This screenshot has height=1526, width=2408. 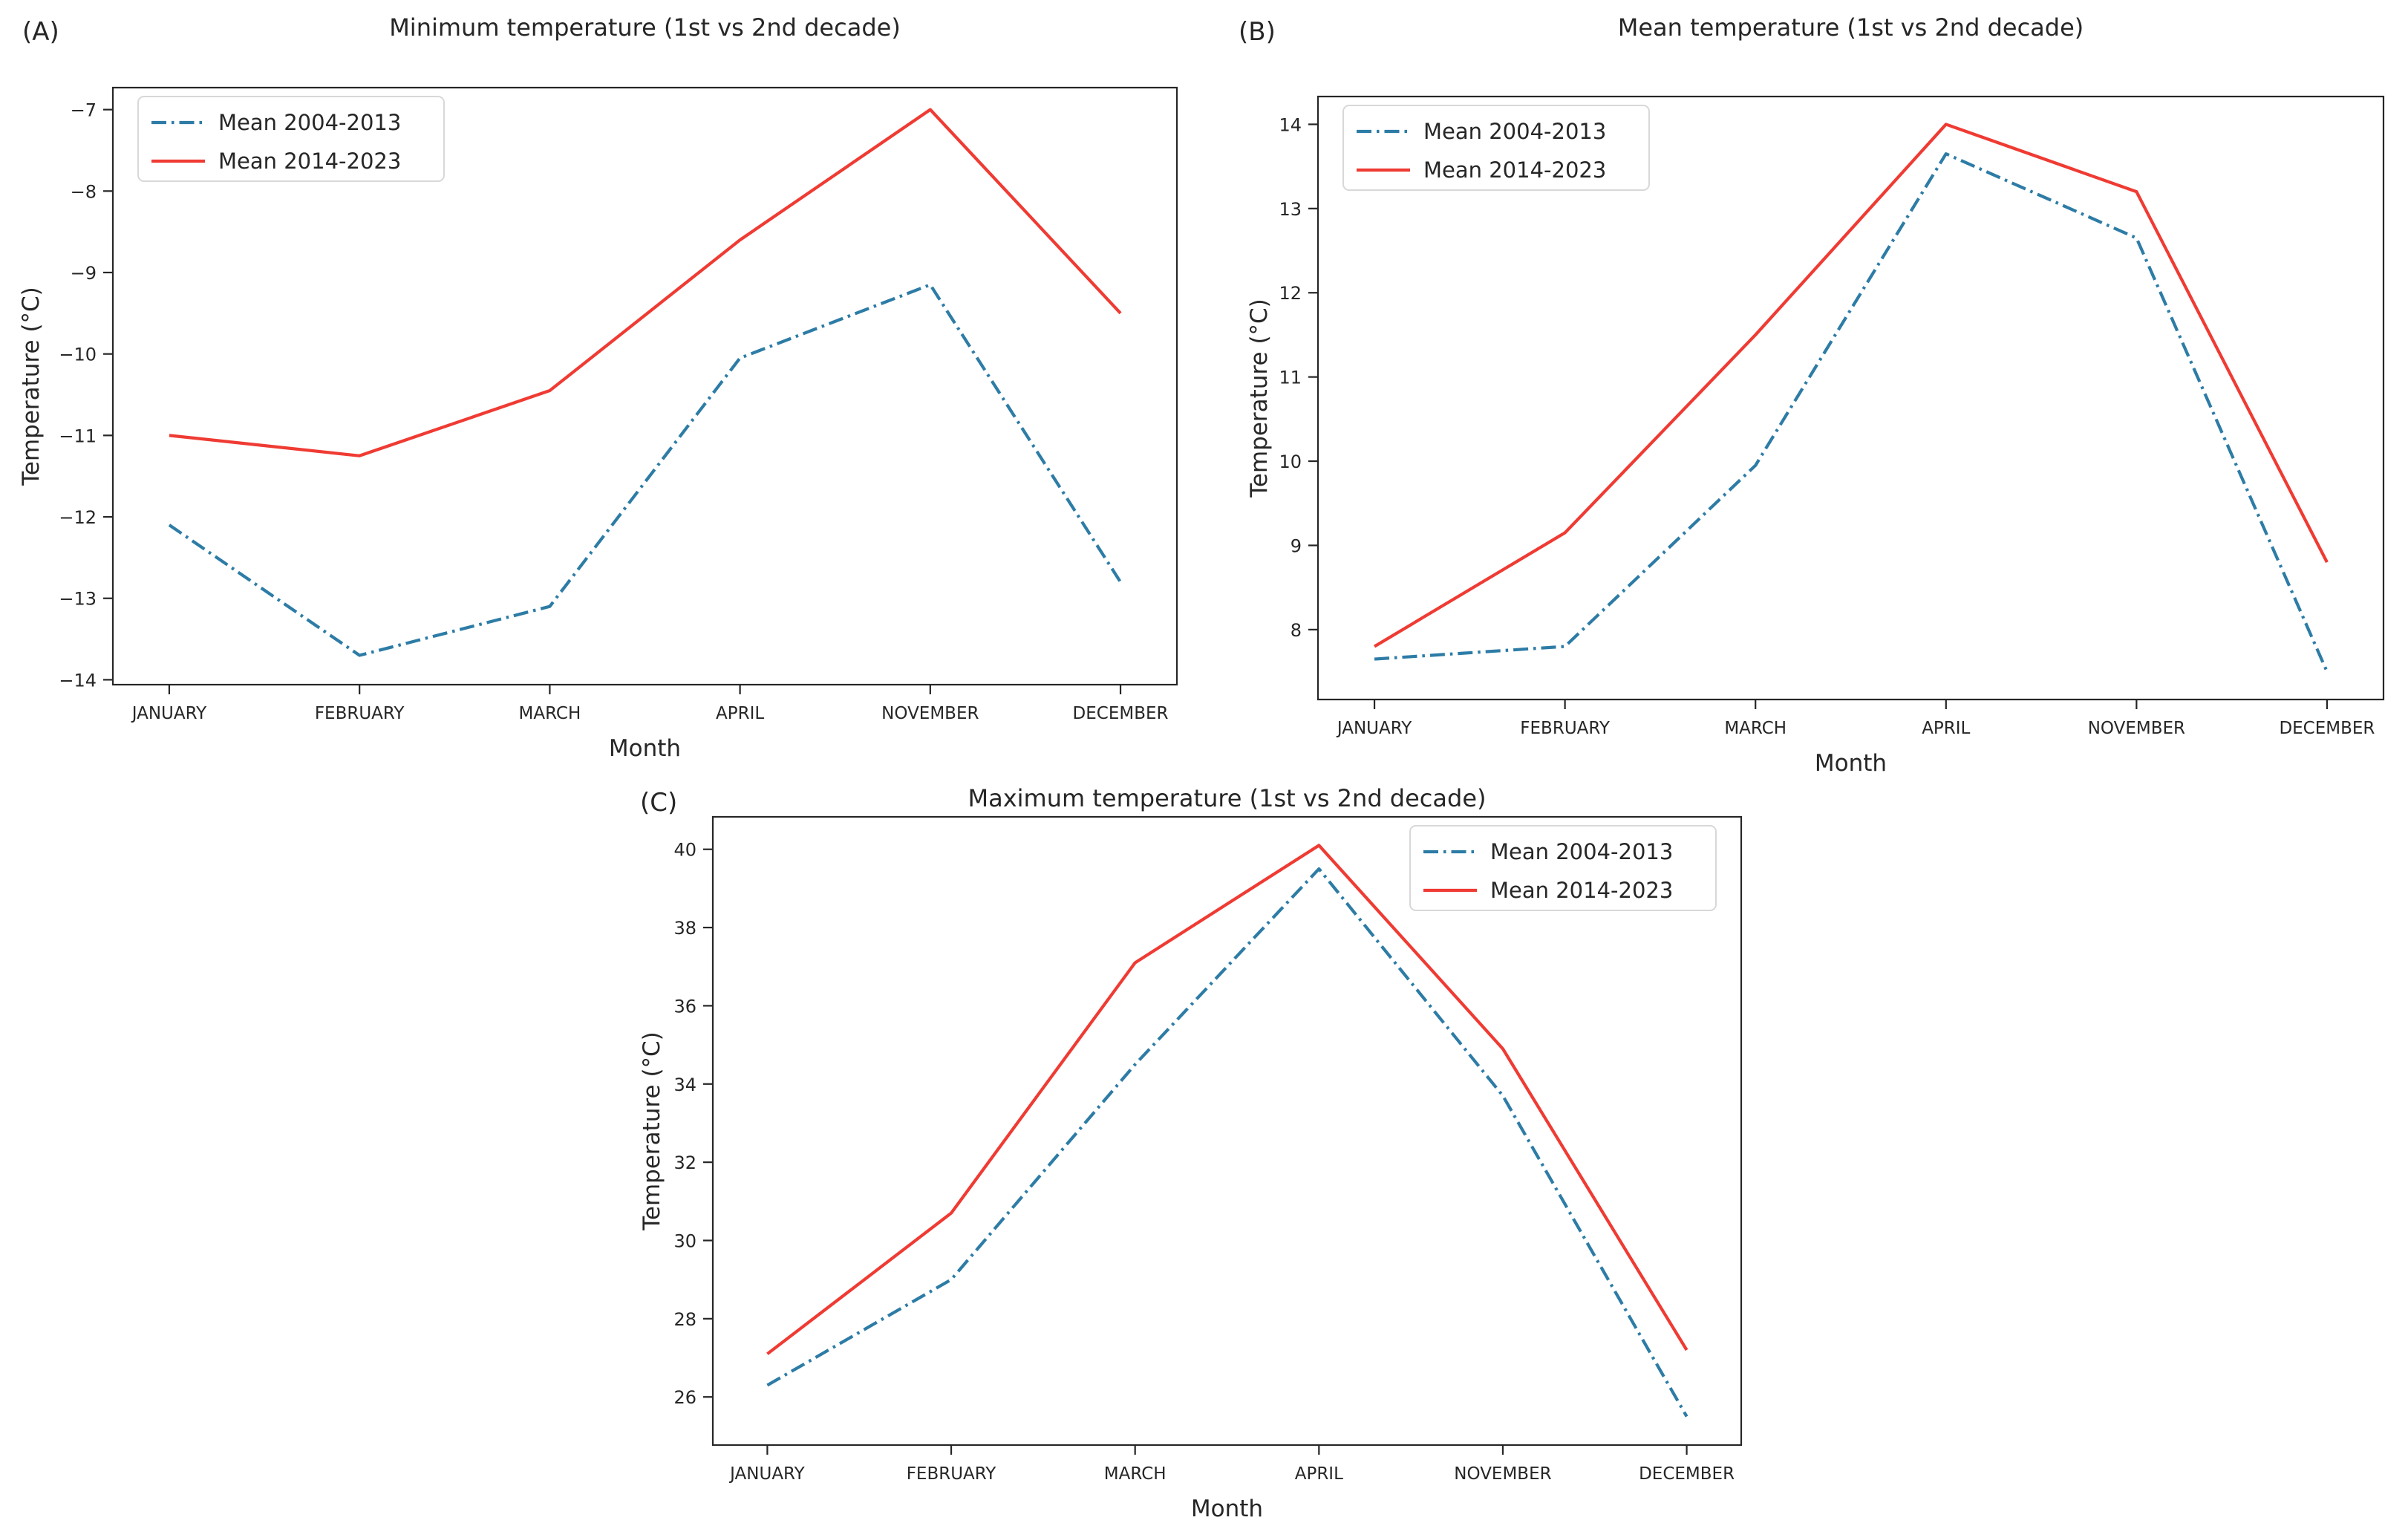 What do you see at coordinates (1296, 545) in the screenshot?
I see `y-tick-label: 9` at bounding box center [1296, 545].